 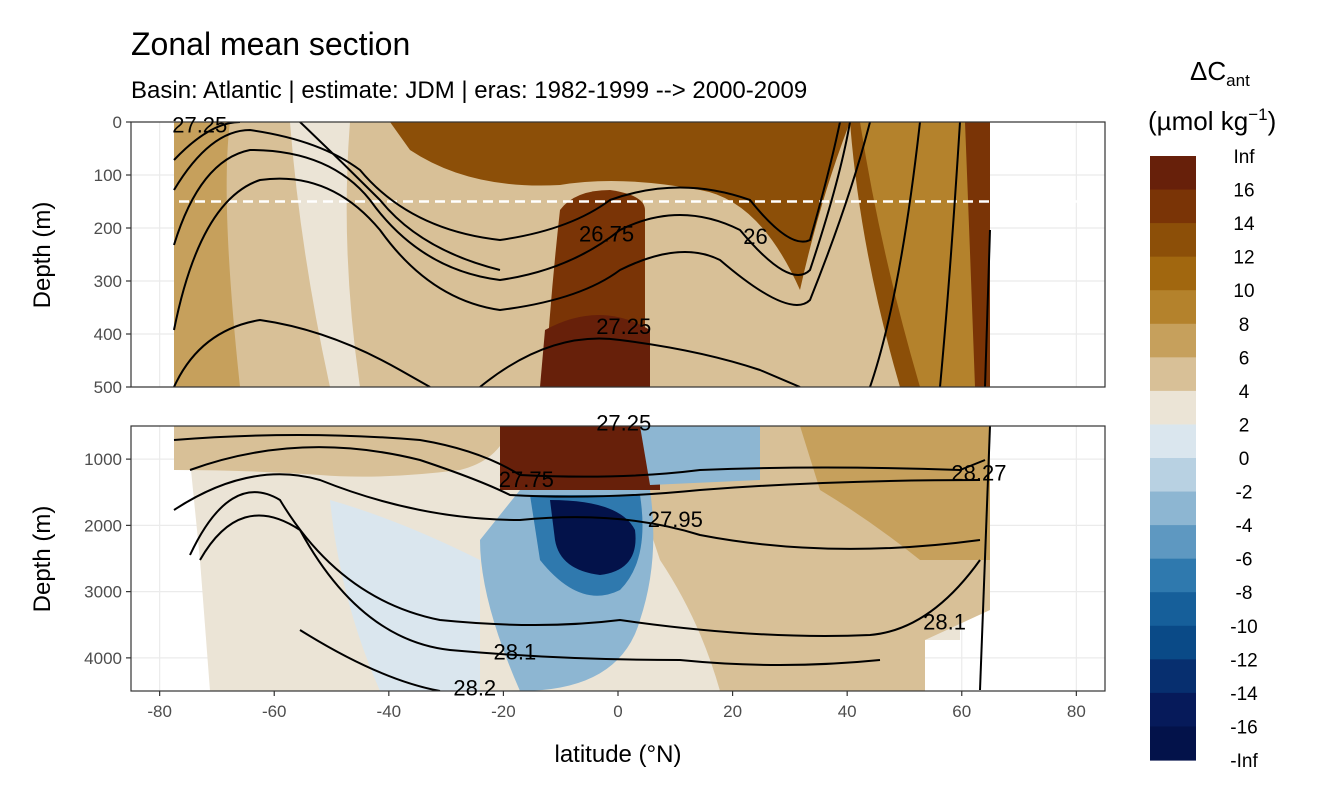 What do you see at coordinates (1208, 71) in the screenshot?
I see `legend-title-main: ΔC` at bounding box center [1208, 71].